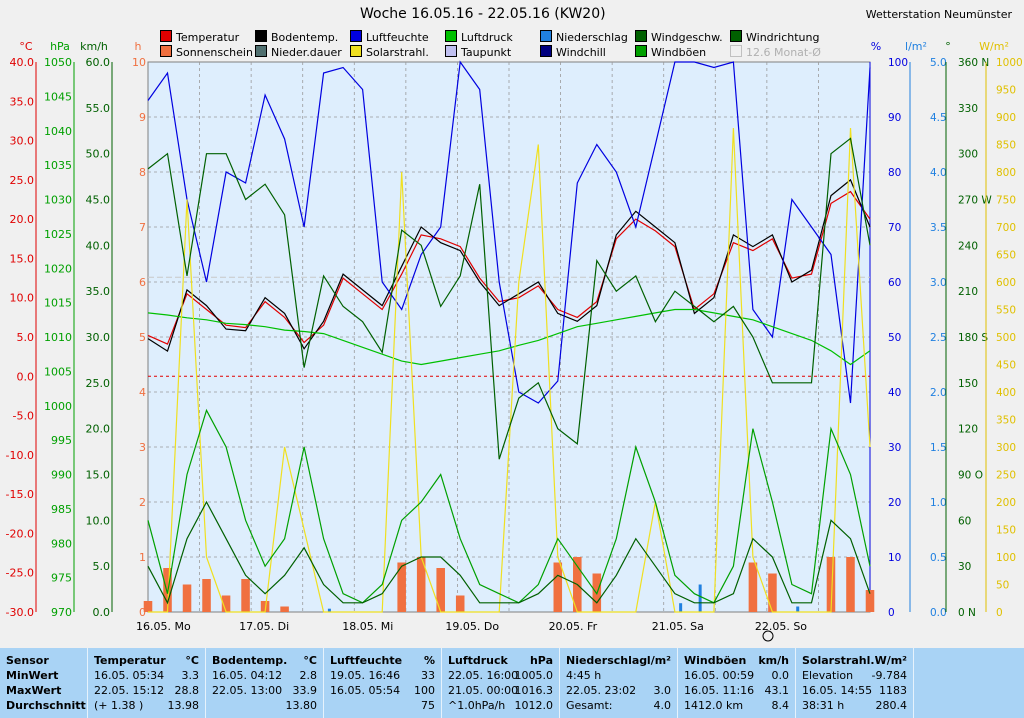 This screenshot has height=718, width=1024. What do you see at coordinates (509, 552) in the screenshot?
I see `series-windgeschw` at bounding box center [509, 552].